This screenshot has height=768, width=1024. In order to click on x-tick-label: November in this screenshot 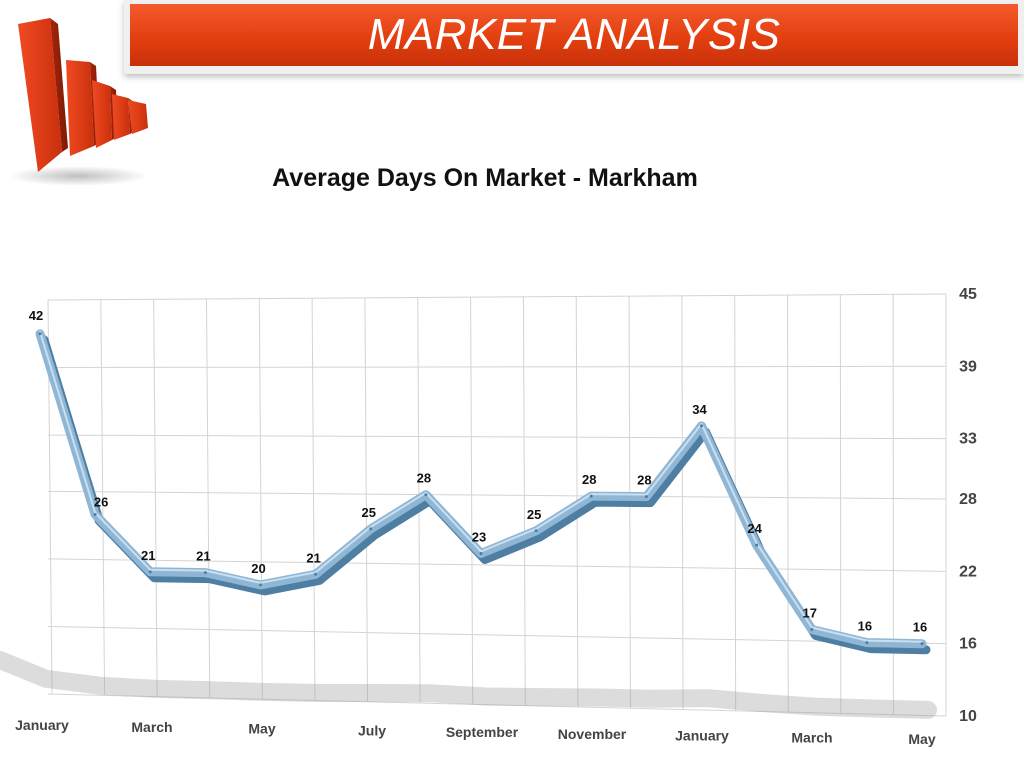, I will do `click(592, 734)`.